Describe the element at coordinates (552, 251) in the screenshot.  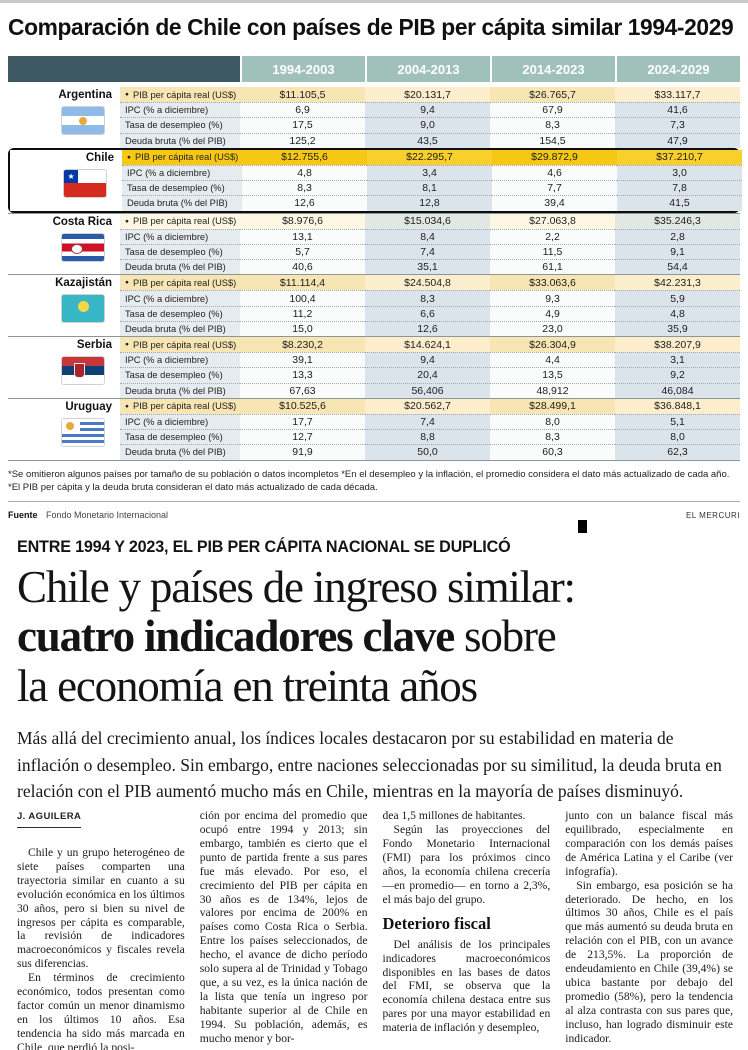
I see `value-cell: 11,5` at that location.